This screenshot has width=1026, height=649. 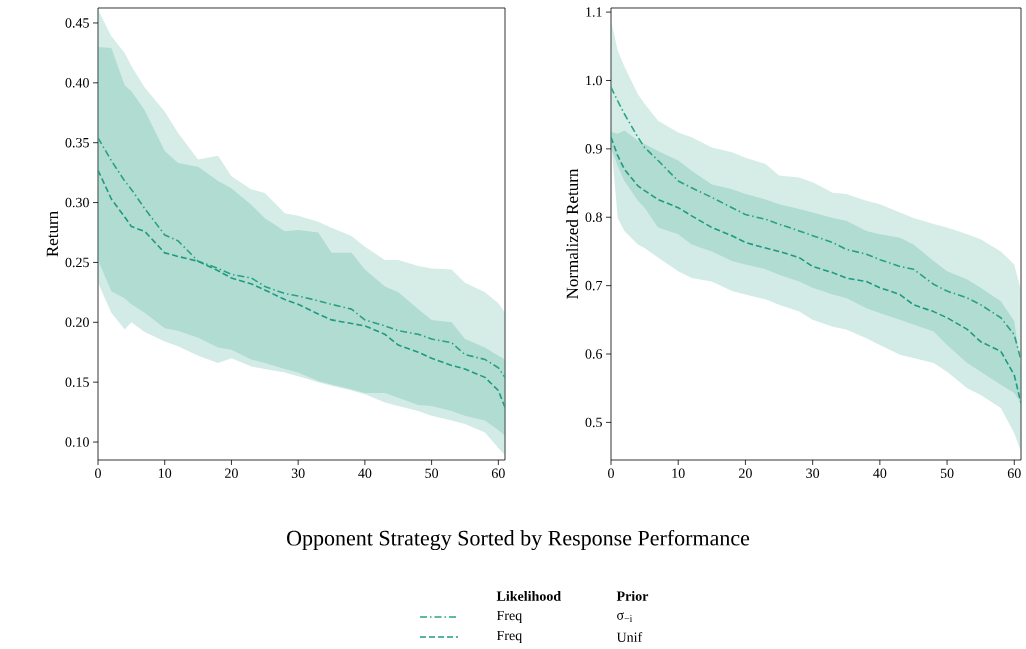 I want to click on y-tick-label: 1.0, so click(x=594, y=80).